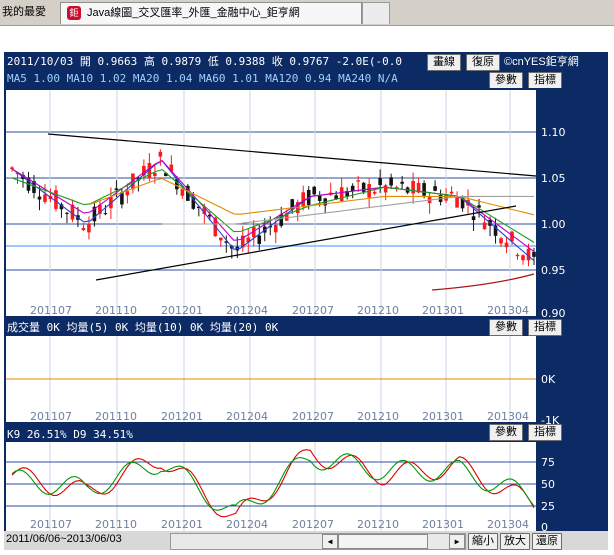 This screenshot has width=614, height=555. Describe the element at coordinates (457, 541) in the screenshot. I see `scroll-right-icon: ▶` at that location.